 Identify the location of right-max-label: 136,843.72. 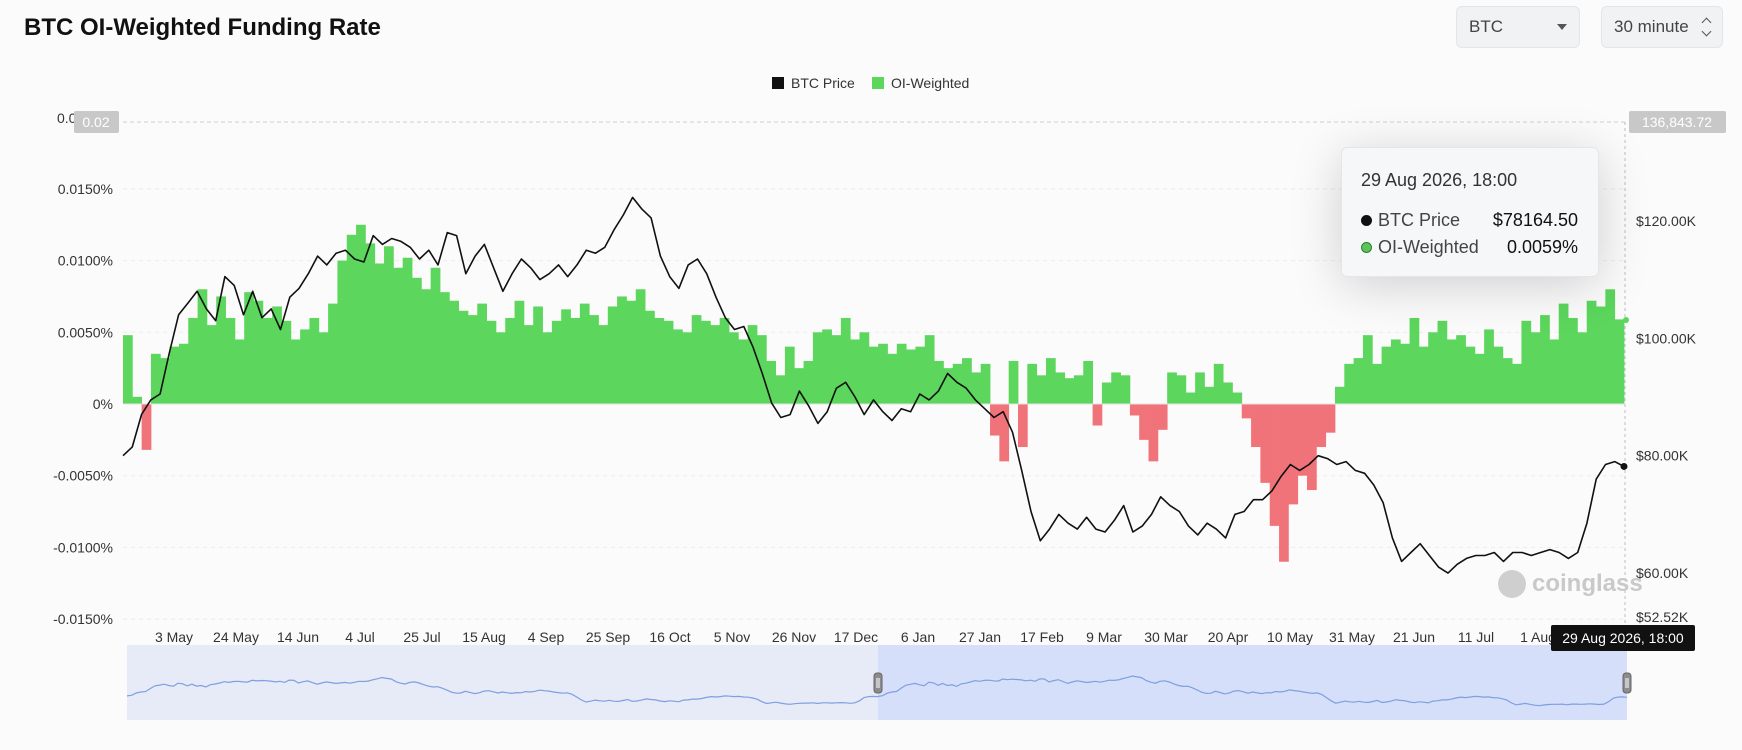
(1677, 122).